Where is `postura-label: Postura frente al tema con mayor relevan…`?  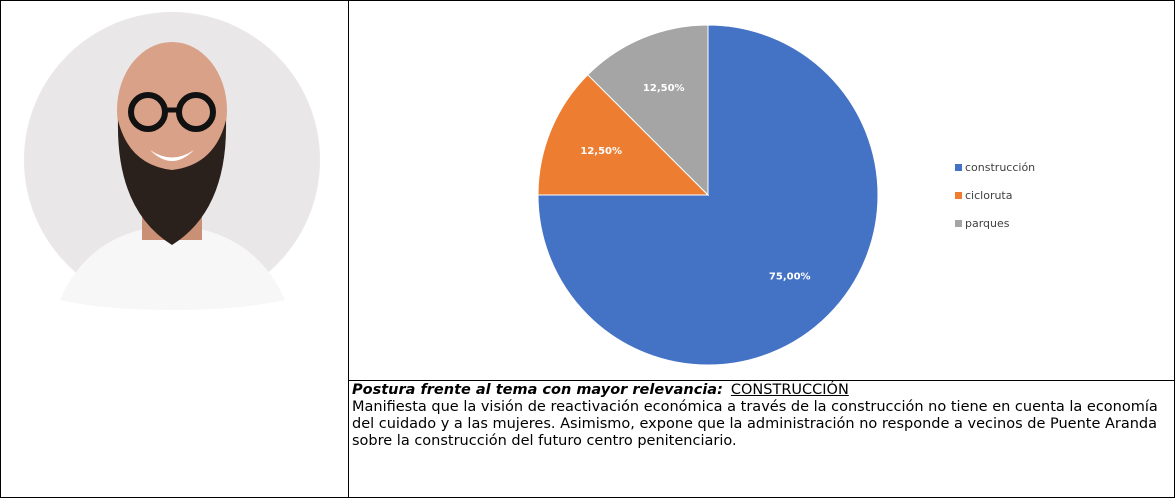 postura-label: Postura frente al tema con mayor relevan… is located at coordinates (537, 390).